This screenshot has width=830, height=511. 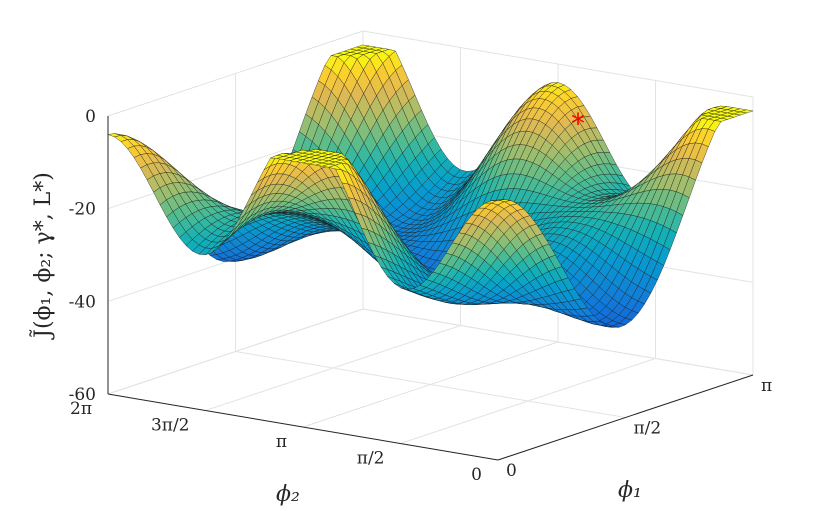 I want to click on z-axis-label: J̃(ϕ₁, ϕ₂; γ*, L*), so click(x=43, y=256).